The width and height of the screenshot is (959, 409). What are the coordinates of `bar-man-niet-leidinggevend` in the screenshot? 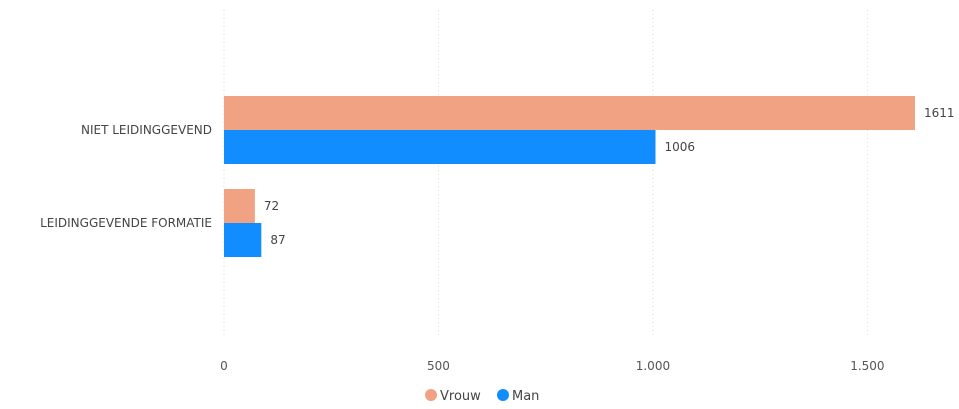 It's located at (440, 147).